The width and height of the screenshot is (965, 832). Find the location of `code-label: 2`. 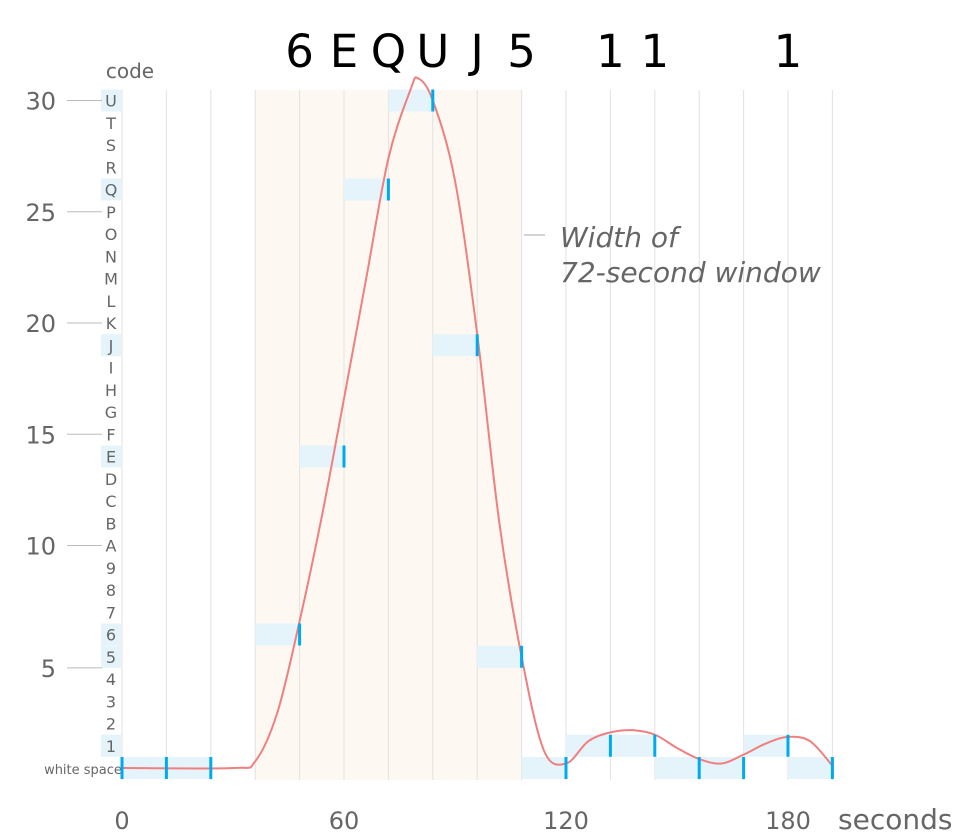

code-label: 2 is located at coordinates (111, 724).